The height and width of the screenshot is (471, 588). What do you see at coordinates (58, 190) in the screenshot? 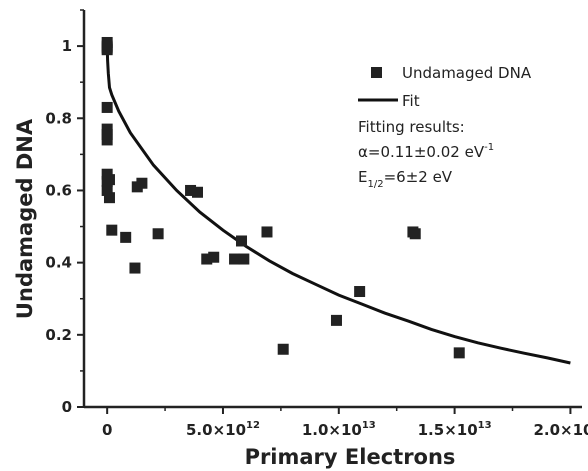
I see `y-tick-label: 0.6` at bounding box center [58, 190].